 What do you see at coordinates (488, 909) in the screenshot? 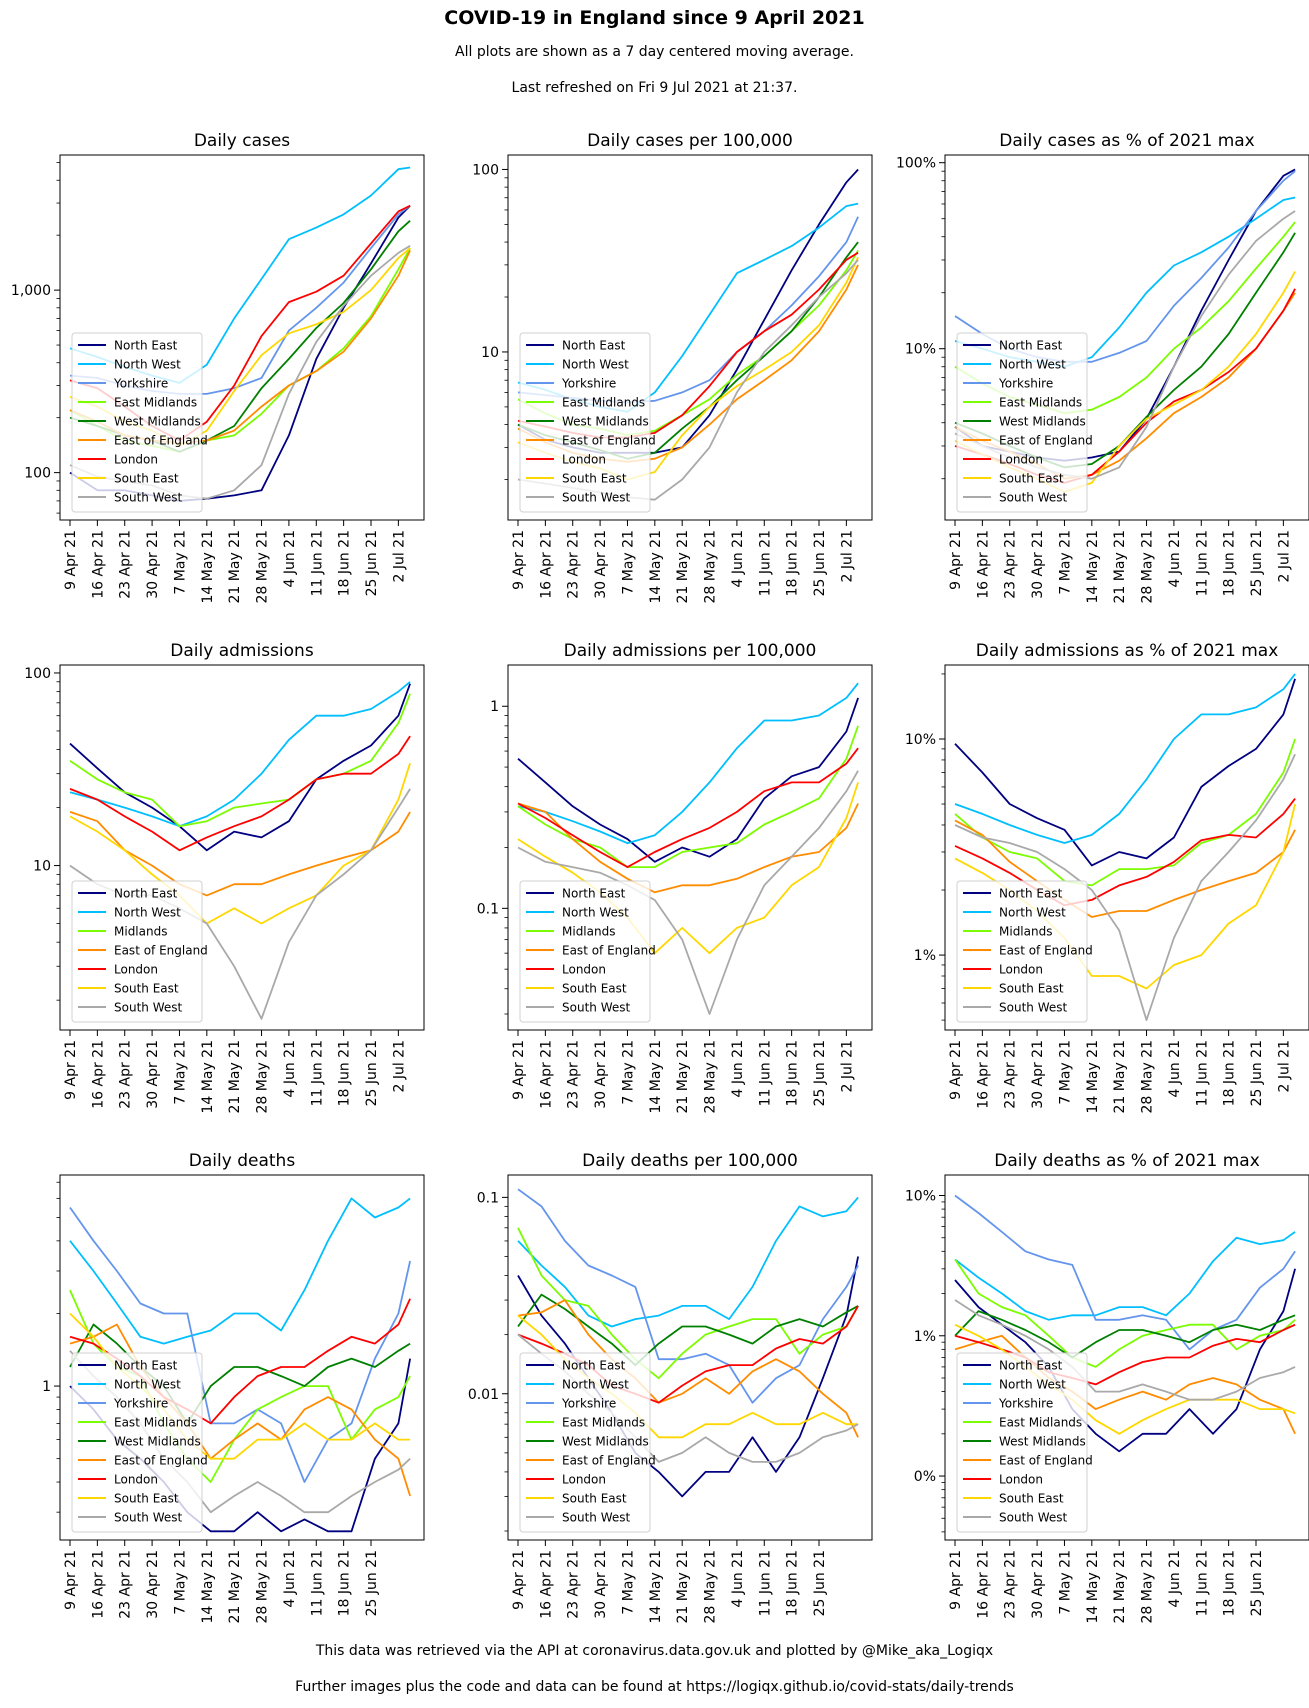
I see `y-tick-label: 0.1` at bounding box center [488, 909].